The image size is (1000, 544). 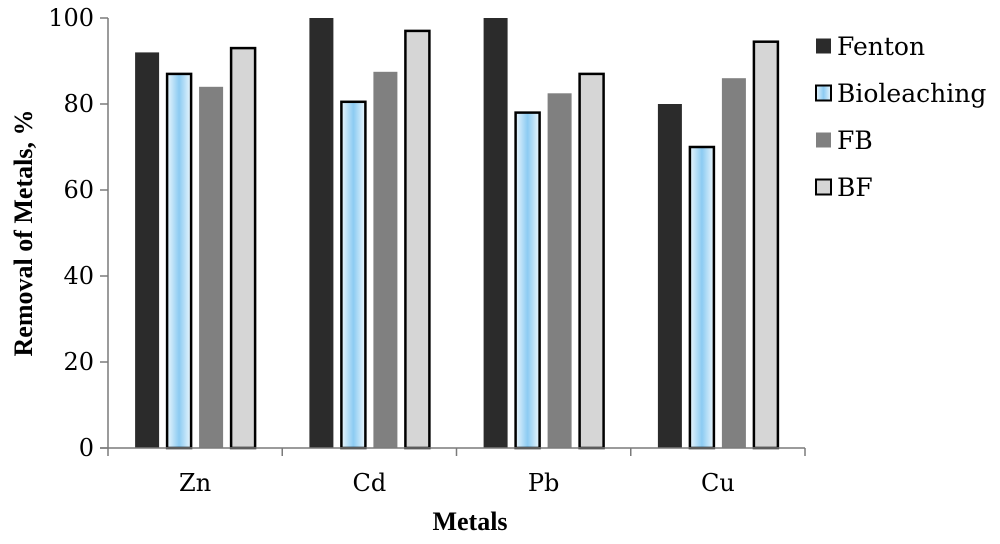 What do you see at coordinates (823, 93) in the screenshot?
I see `legend-swatch-bioleaching` at bounding box center [823, 93].